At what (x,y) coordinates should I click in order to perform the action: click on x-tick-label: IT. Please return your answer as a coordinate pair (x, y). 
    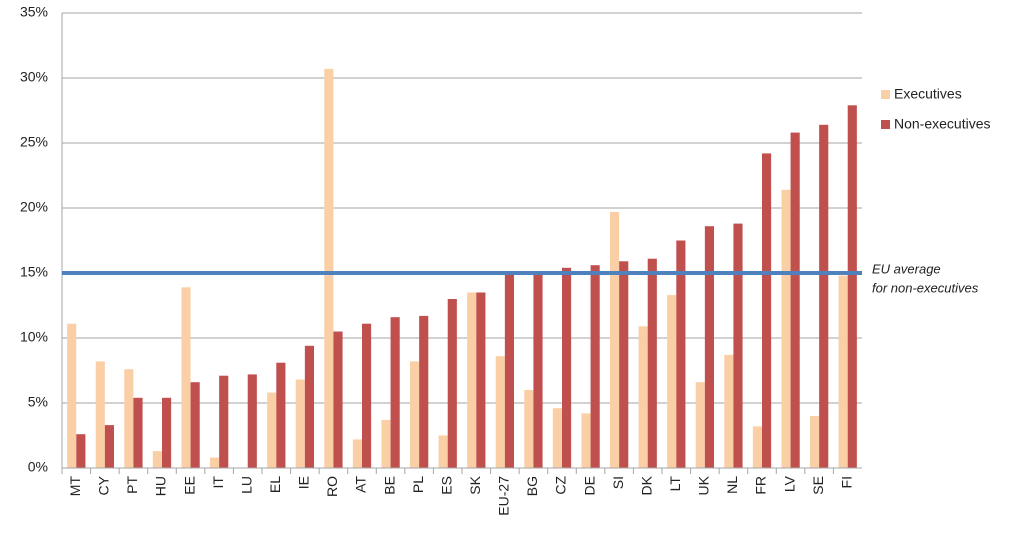
    Looking at the image, I should click on (218, 482).